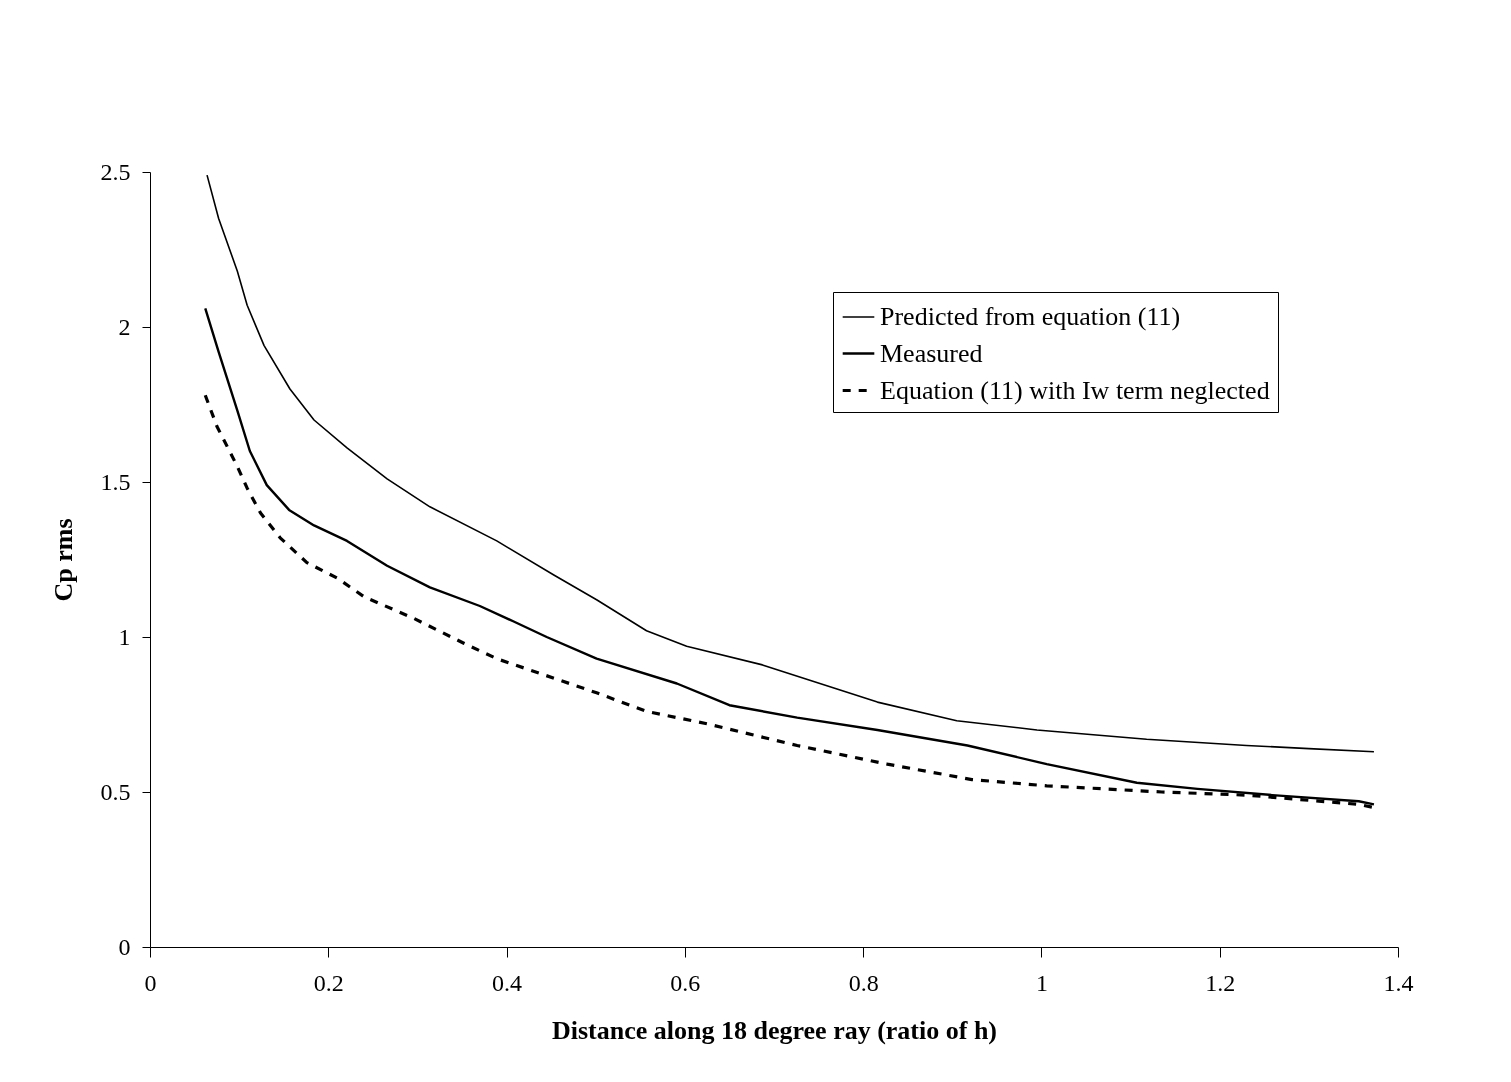 Image resolution: width=1511 pixels, height=1082 pixels. Describe the element at coordinates (931, 353) in the screenshot. I see `legend-label: Measured` at that location.